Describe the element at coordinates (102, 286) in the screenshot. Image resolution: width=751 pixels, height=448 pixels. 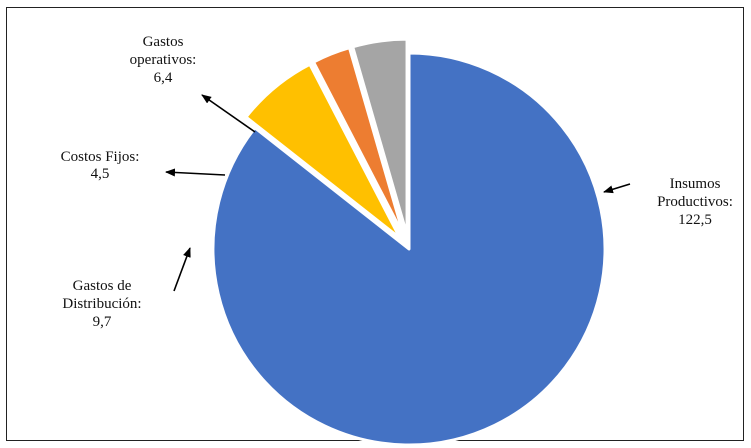
I see `data-label-line: Gastos de` at that location.